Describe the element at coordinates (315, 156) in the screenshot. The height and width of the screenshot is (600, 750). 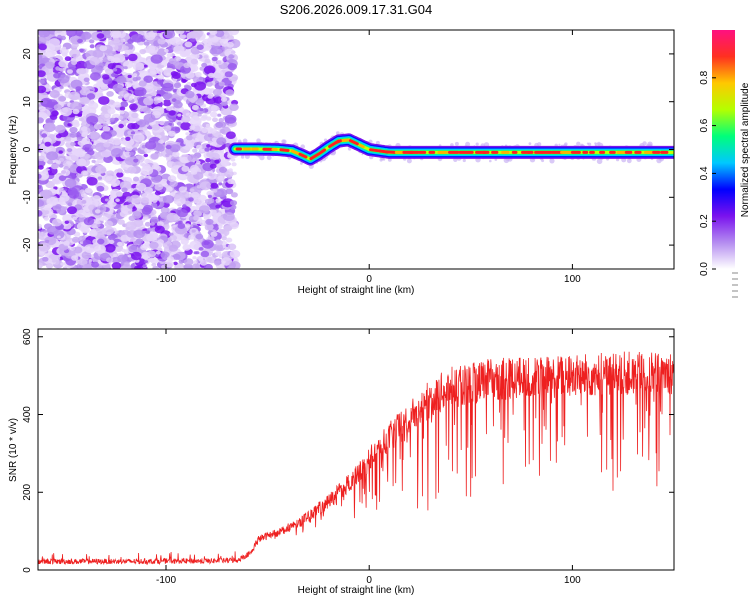
I see `trace-peak` at that location.